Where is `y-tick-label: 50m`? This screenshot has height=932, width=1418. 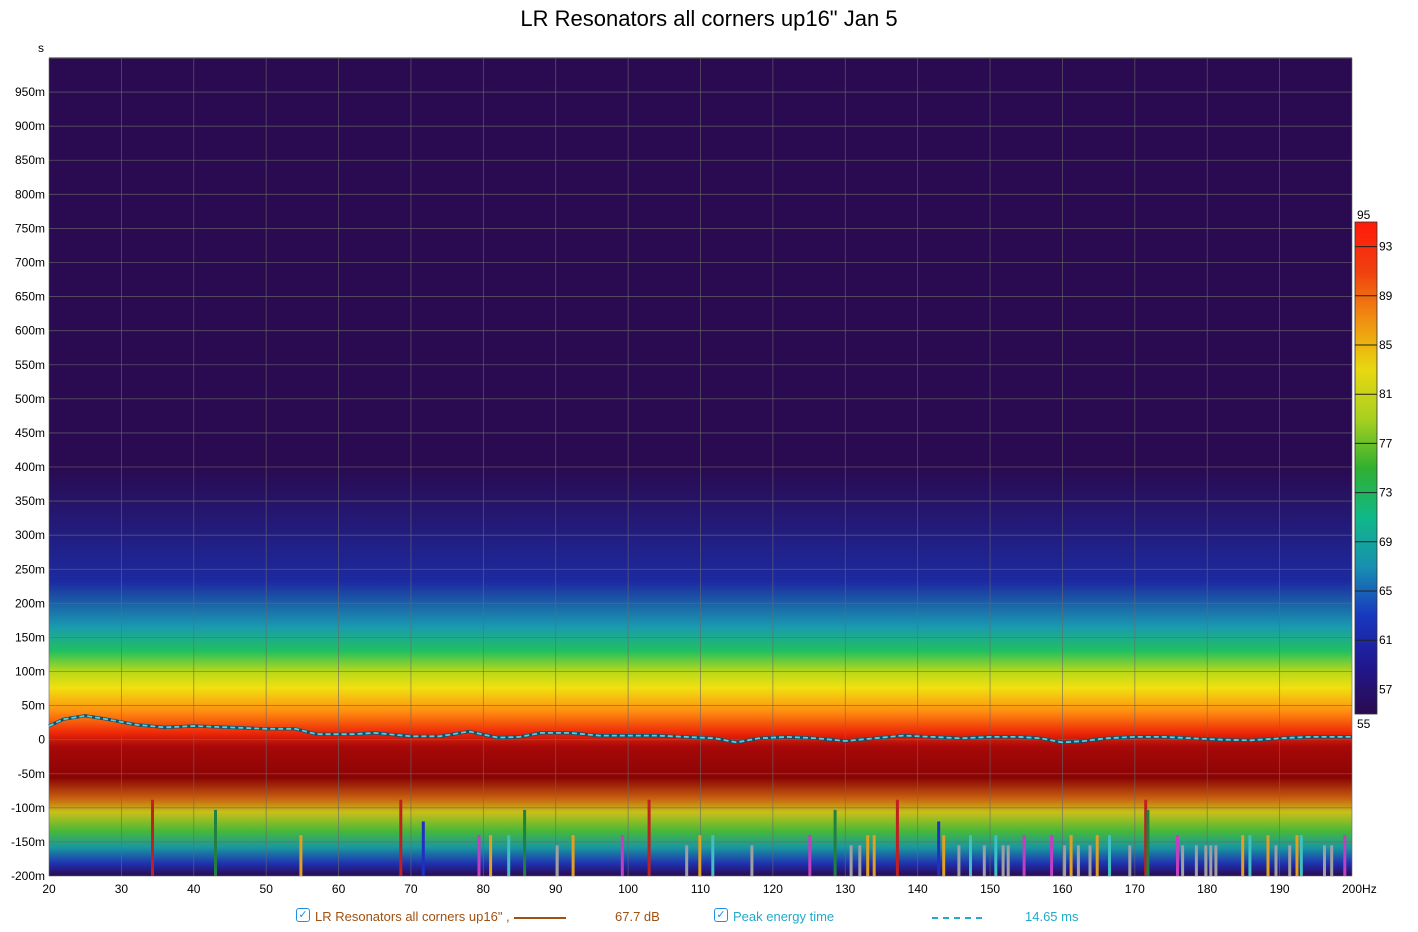
y-tick-label: 50m is located at coordinates (33, 706).